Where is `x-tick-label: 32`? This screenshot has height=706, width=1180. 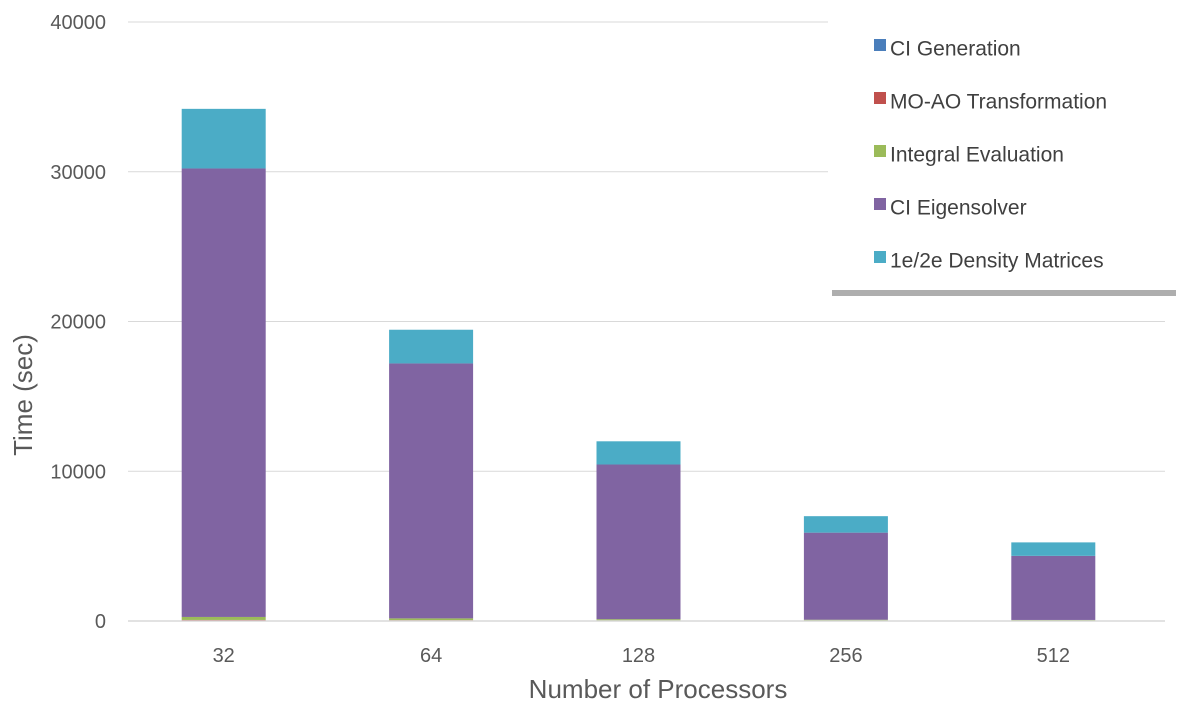
x-tick-label: 32 is located at coordinates (224, 656).